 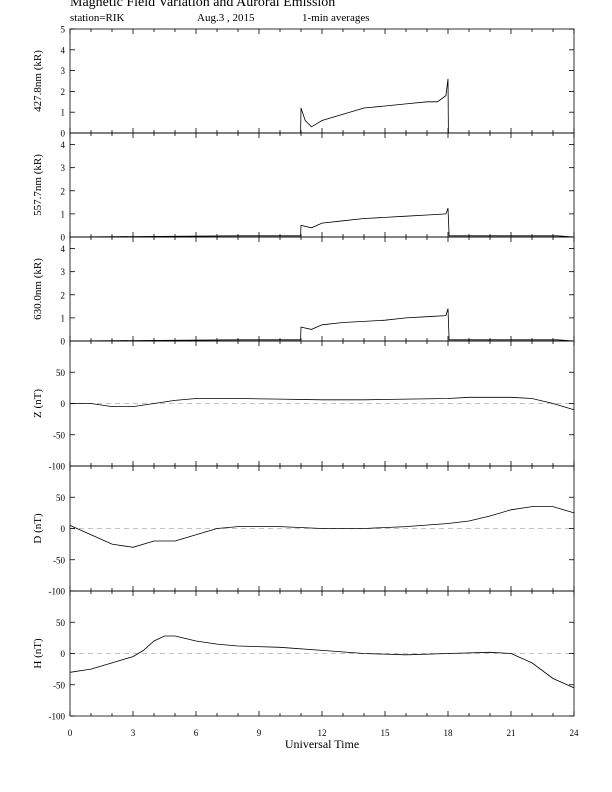 What do you see at coordinates (196, 733) in the screenshot?
I see `x-tick-label: 6` at bounding box center [196, 733].